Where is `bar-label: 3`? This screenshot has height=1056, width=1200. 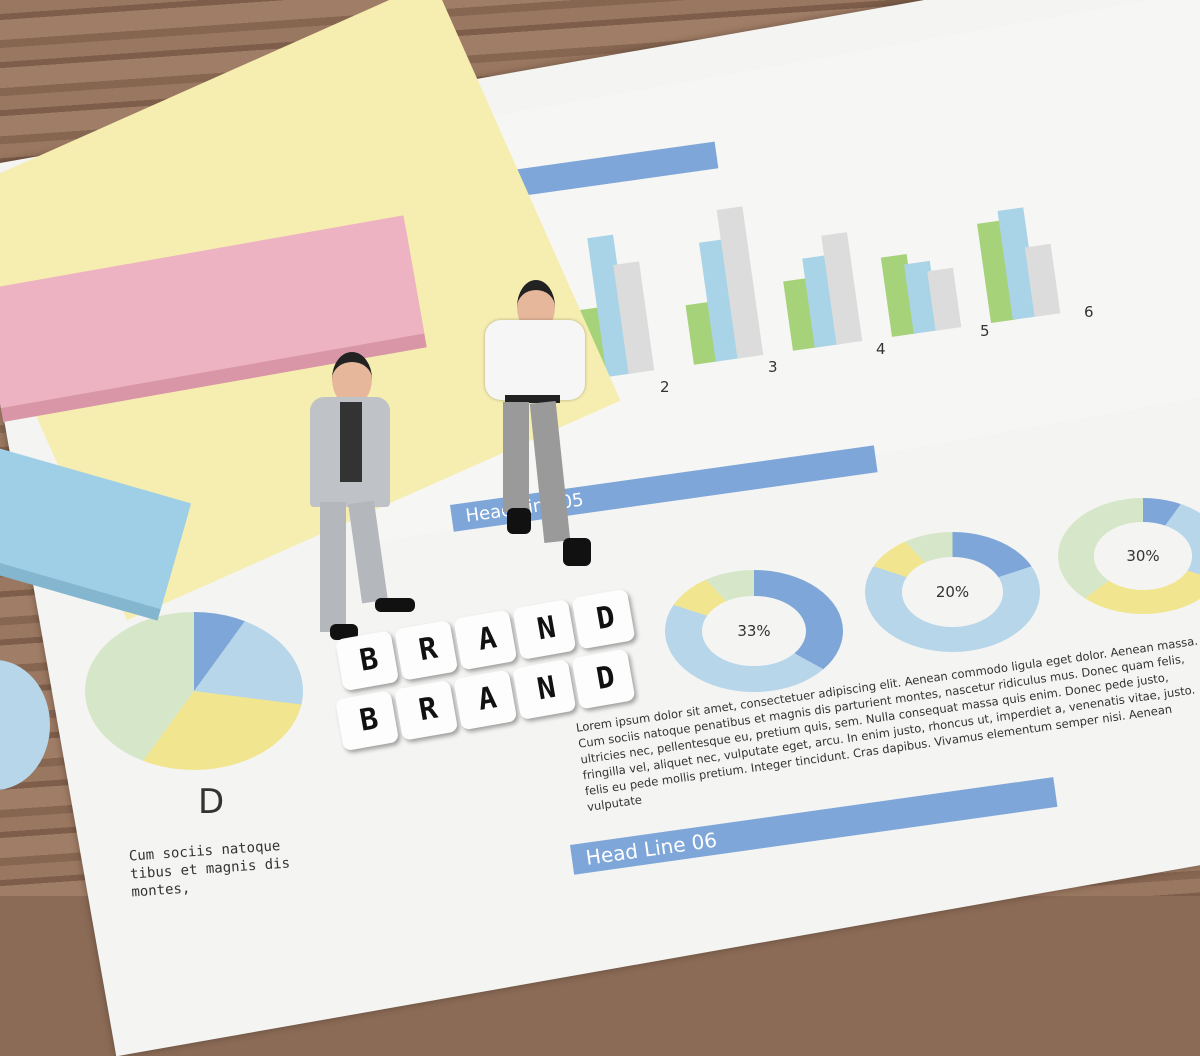 bar-label: 3 is located at coordinates (773, 367).